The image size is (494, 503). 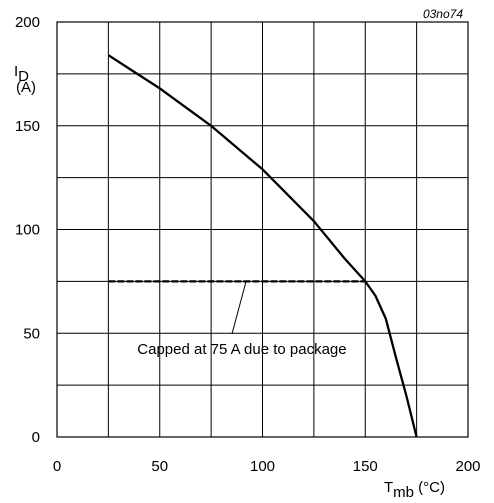 What do you see at coordinates (26, 87) in the screenshot?
I see `y-axis-unit: (A)` at bounding box center [26, 87].